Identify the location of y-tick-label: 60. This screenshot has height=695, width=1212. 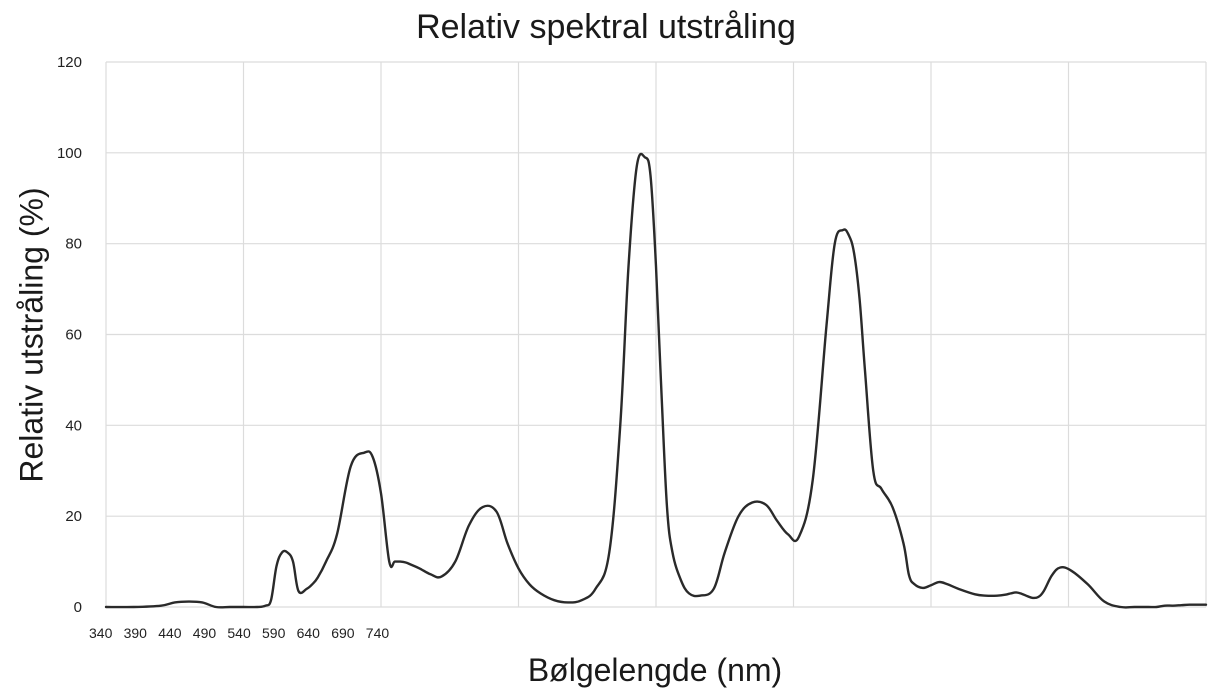
(73, 335).